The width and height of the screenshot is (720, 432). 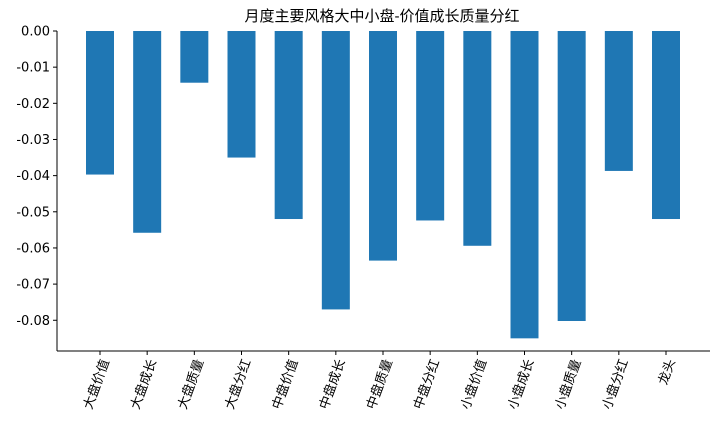 What do you see at coordinates (33, 68) in the screenshot?
I see `y-tick-label: -0.01` at bounding box center [33, 68].